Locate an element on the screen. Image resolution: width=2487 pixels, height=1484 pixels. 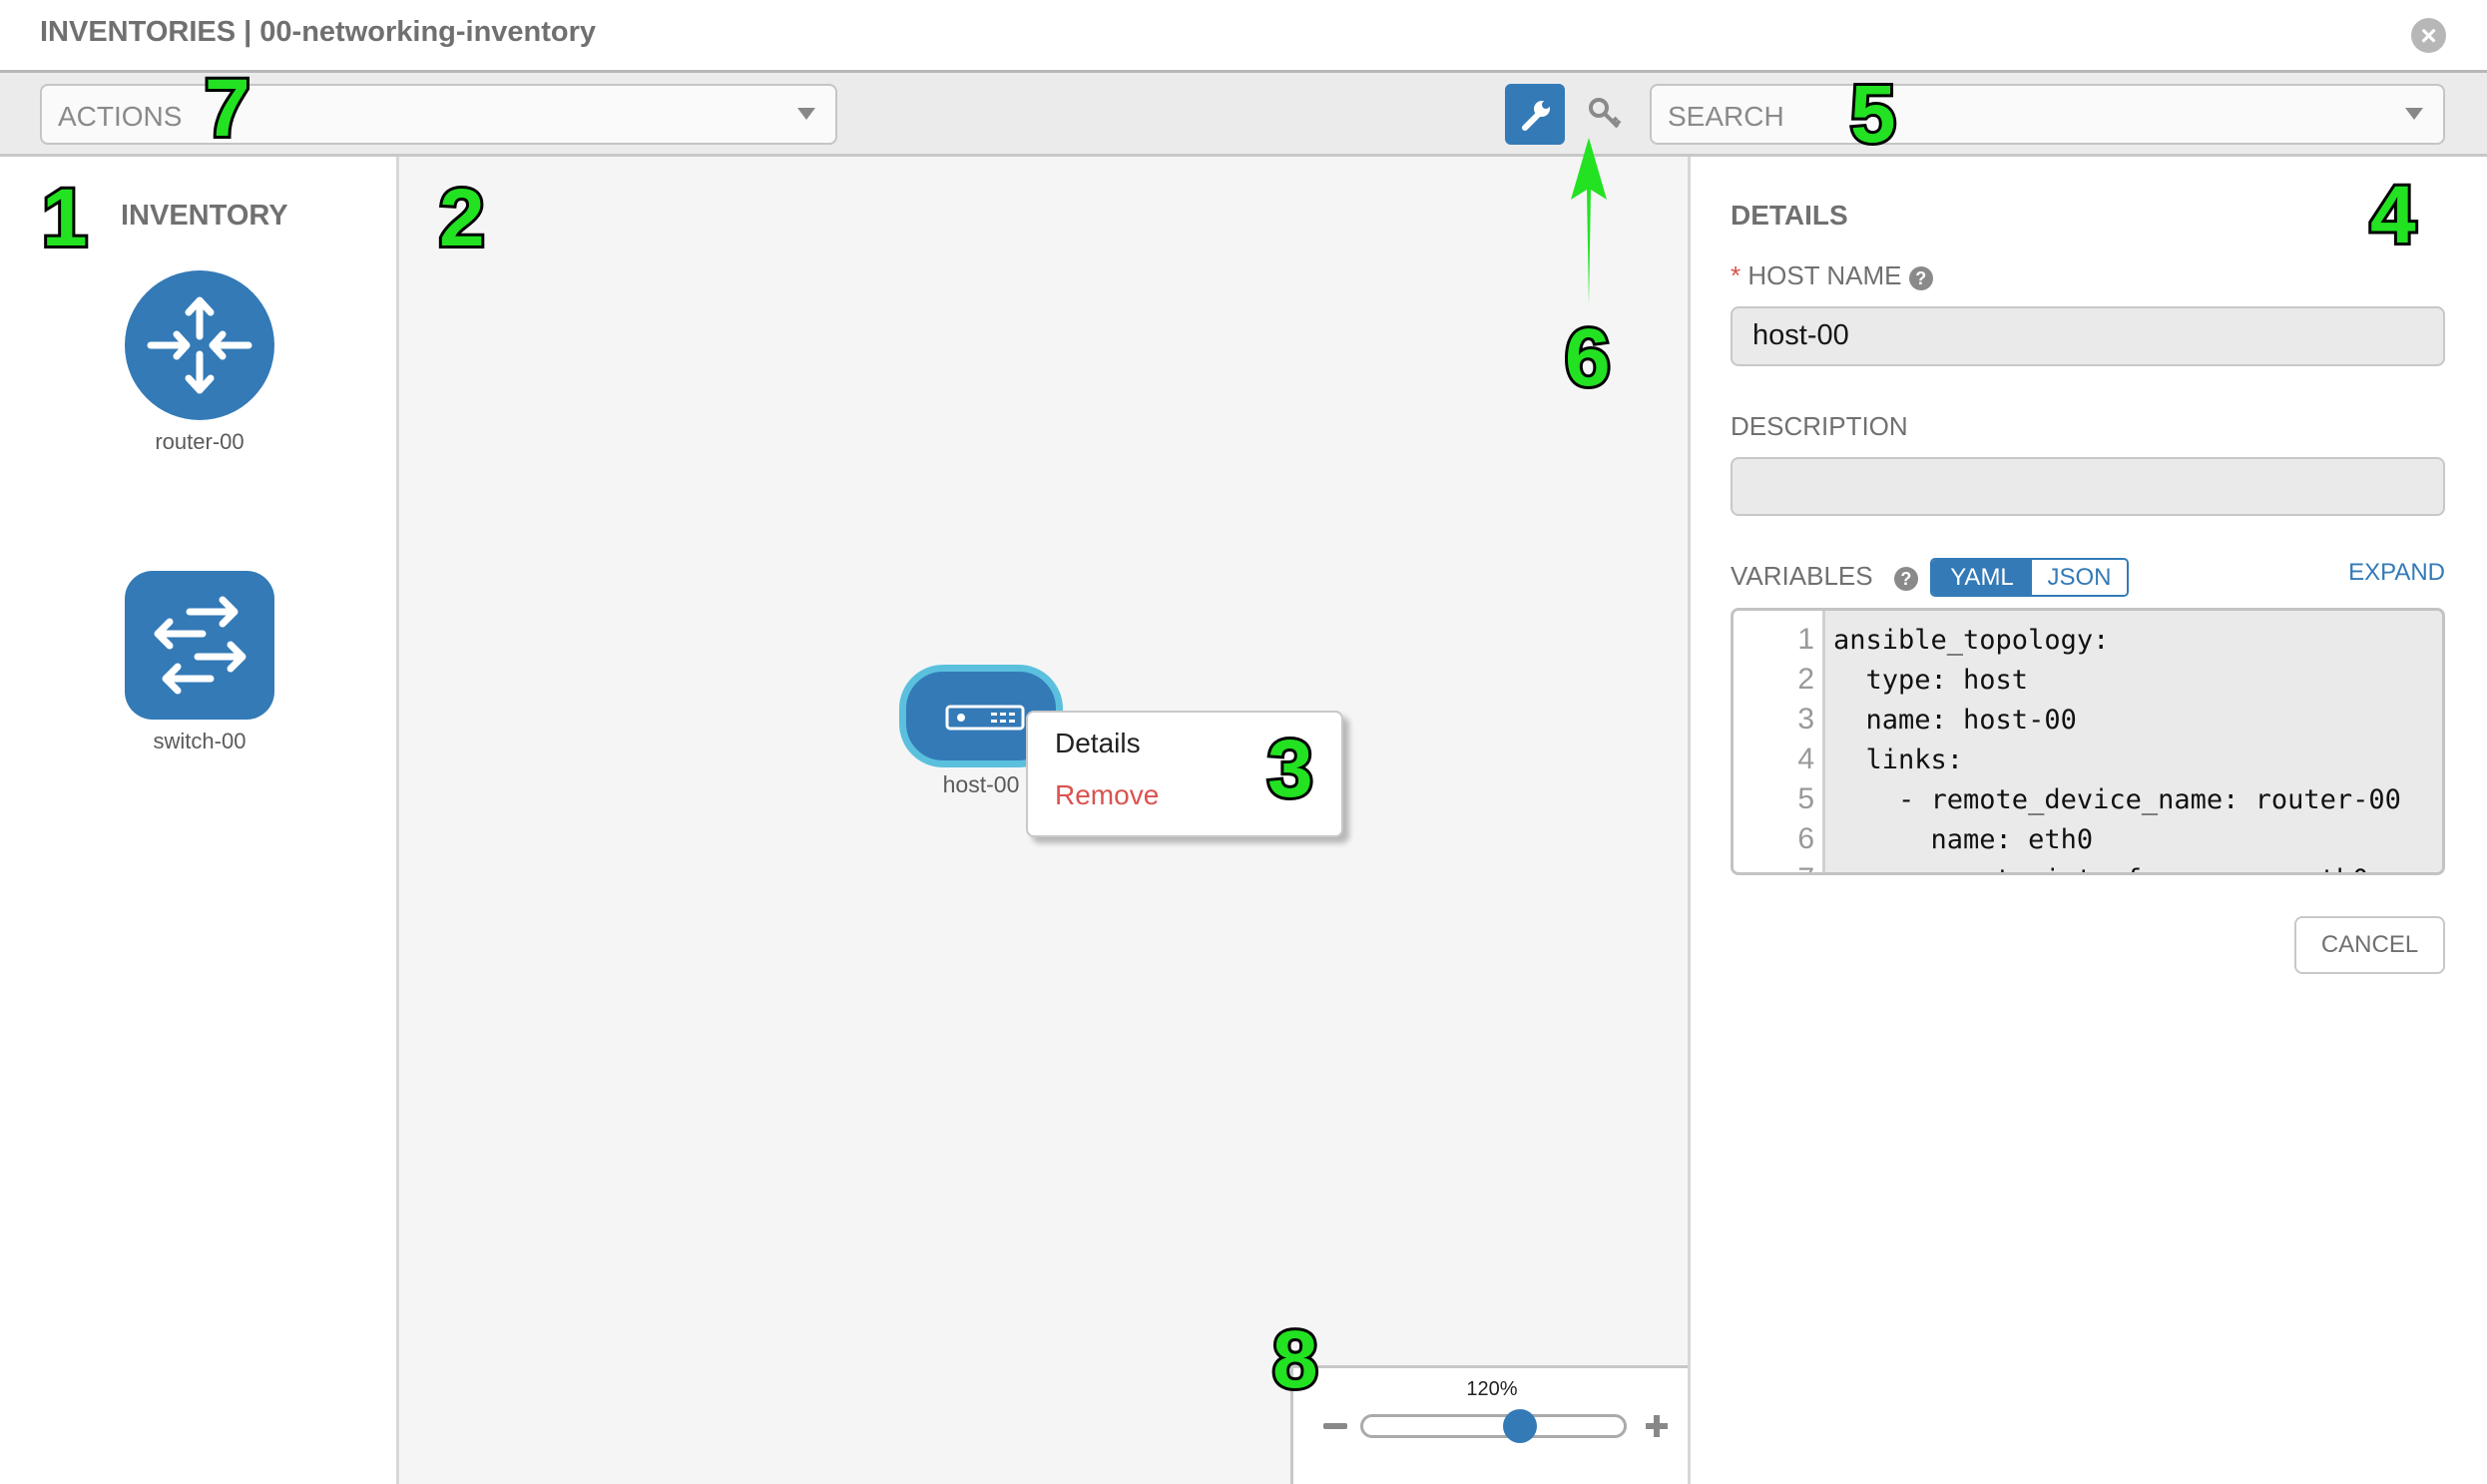
host-name-label: * HOST NAME ? is located at coordinates (1832, 275).